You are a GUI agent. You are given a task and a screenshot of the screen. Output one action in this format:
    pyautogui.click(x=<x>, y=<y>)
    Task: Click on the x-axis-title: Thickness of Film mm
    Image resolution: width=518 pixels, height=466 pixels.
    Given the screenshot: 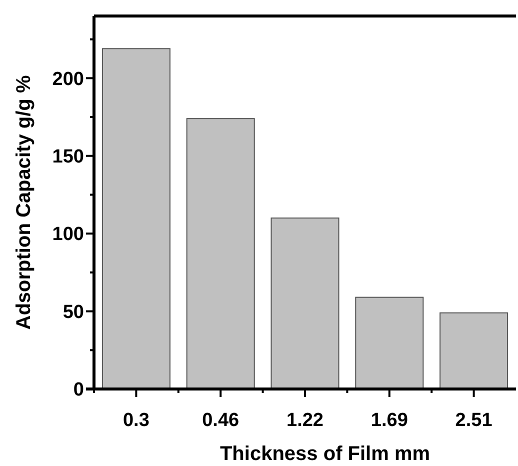 What is the action you would take?
    pyautogui.click(x=325, y=454)
    